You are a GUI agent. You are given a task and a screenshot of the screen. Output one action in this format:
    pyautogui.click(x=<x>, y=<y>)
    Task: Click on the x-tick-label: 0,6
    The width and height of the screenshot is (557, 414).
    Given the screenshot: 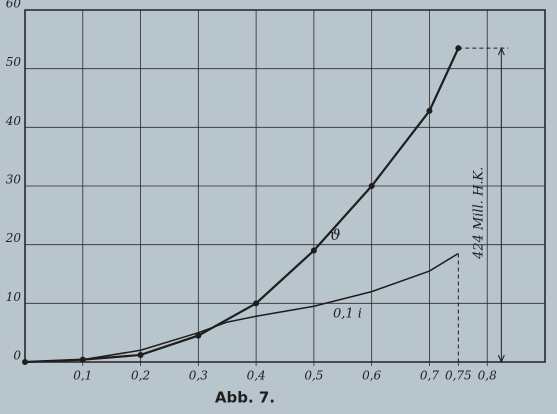 What is the action you would take?
    pyautogui.click(x=371, y=376)
    